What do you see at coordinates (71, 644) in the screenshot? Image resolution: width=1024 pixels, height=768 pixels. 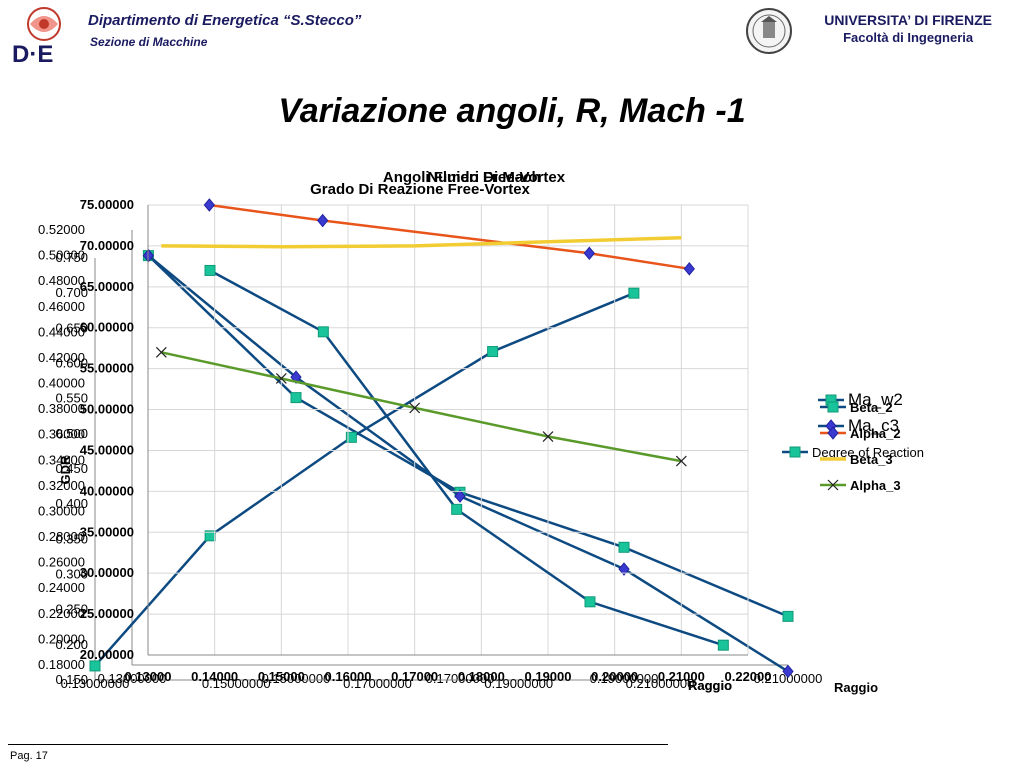 I see `y-tick-label: 0.200` at bounding box center [71, 644].